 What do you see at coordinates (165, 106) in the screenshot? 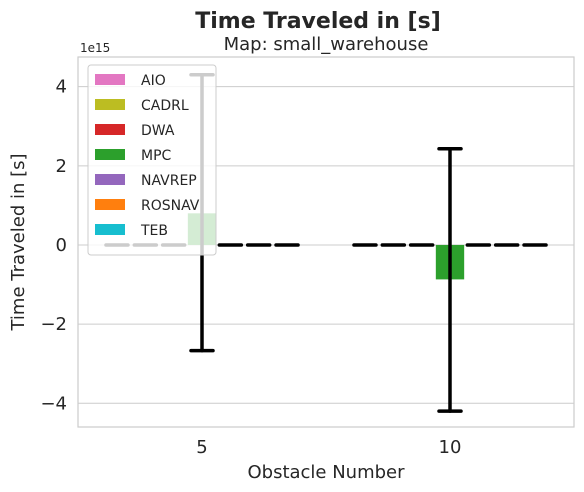
I see `legend-label: CADRL` at bounding box center [165, 106].